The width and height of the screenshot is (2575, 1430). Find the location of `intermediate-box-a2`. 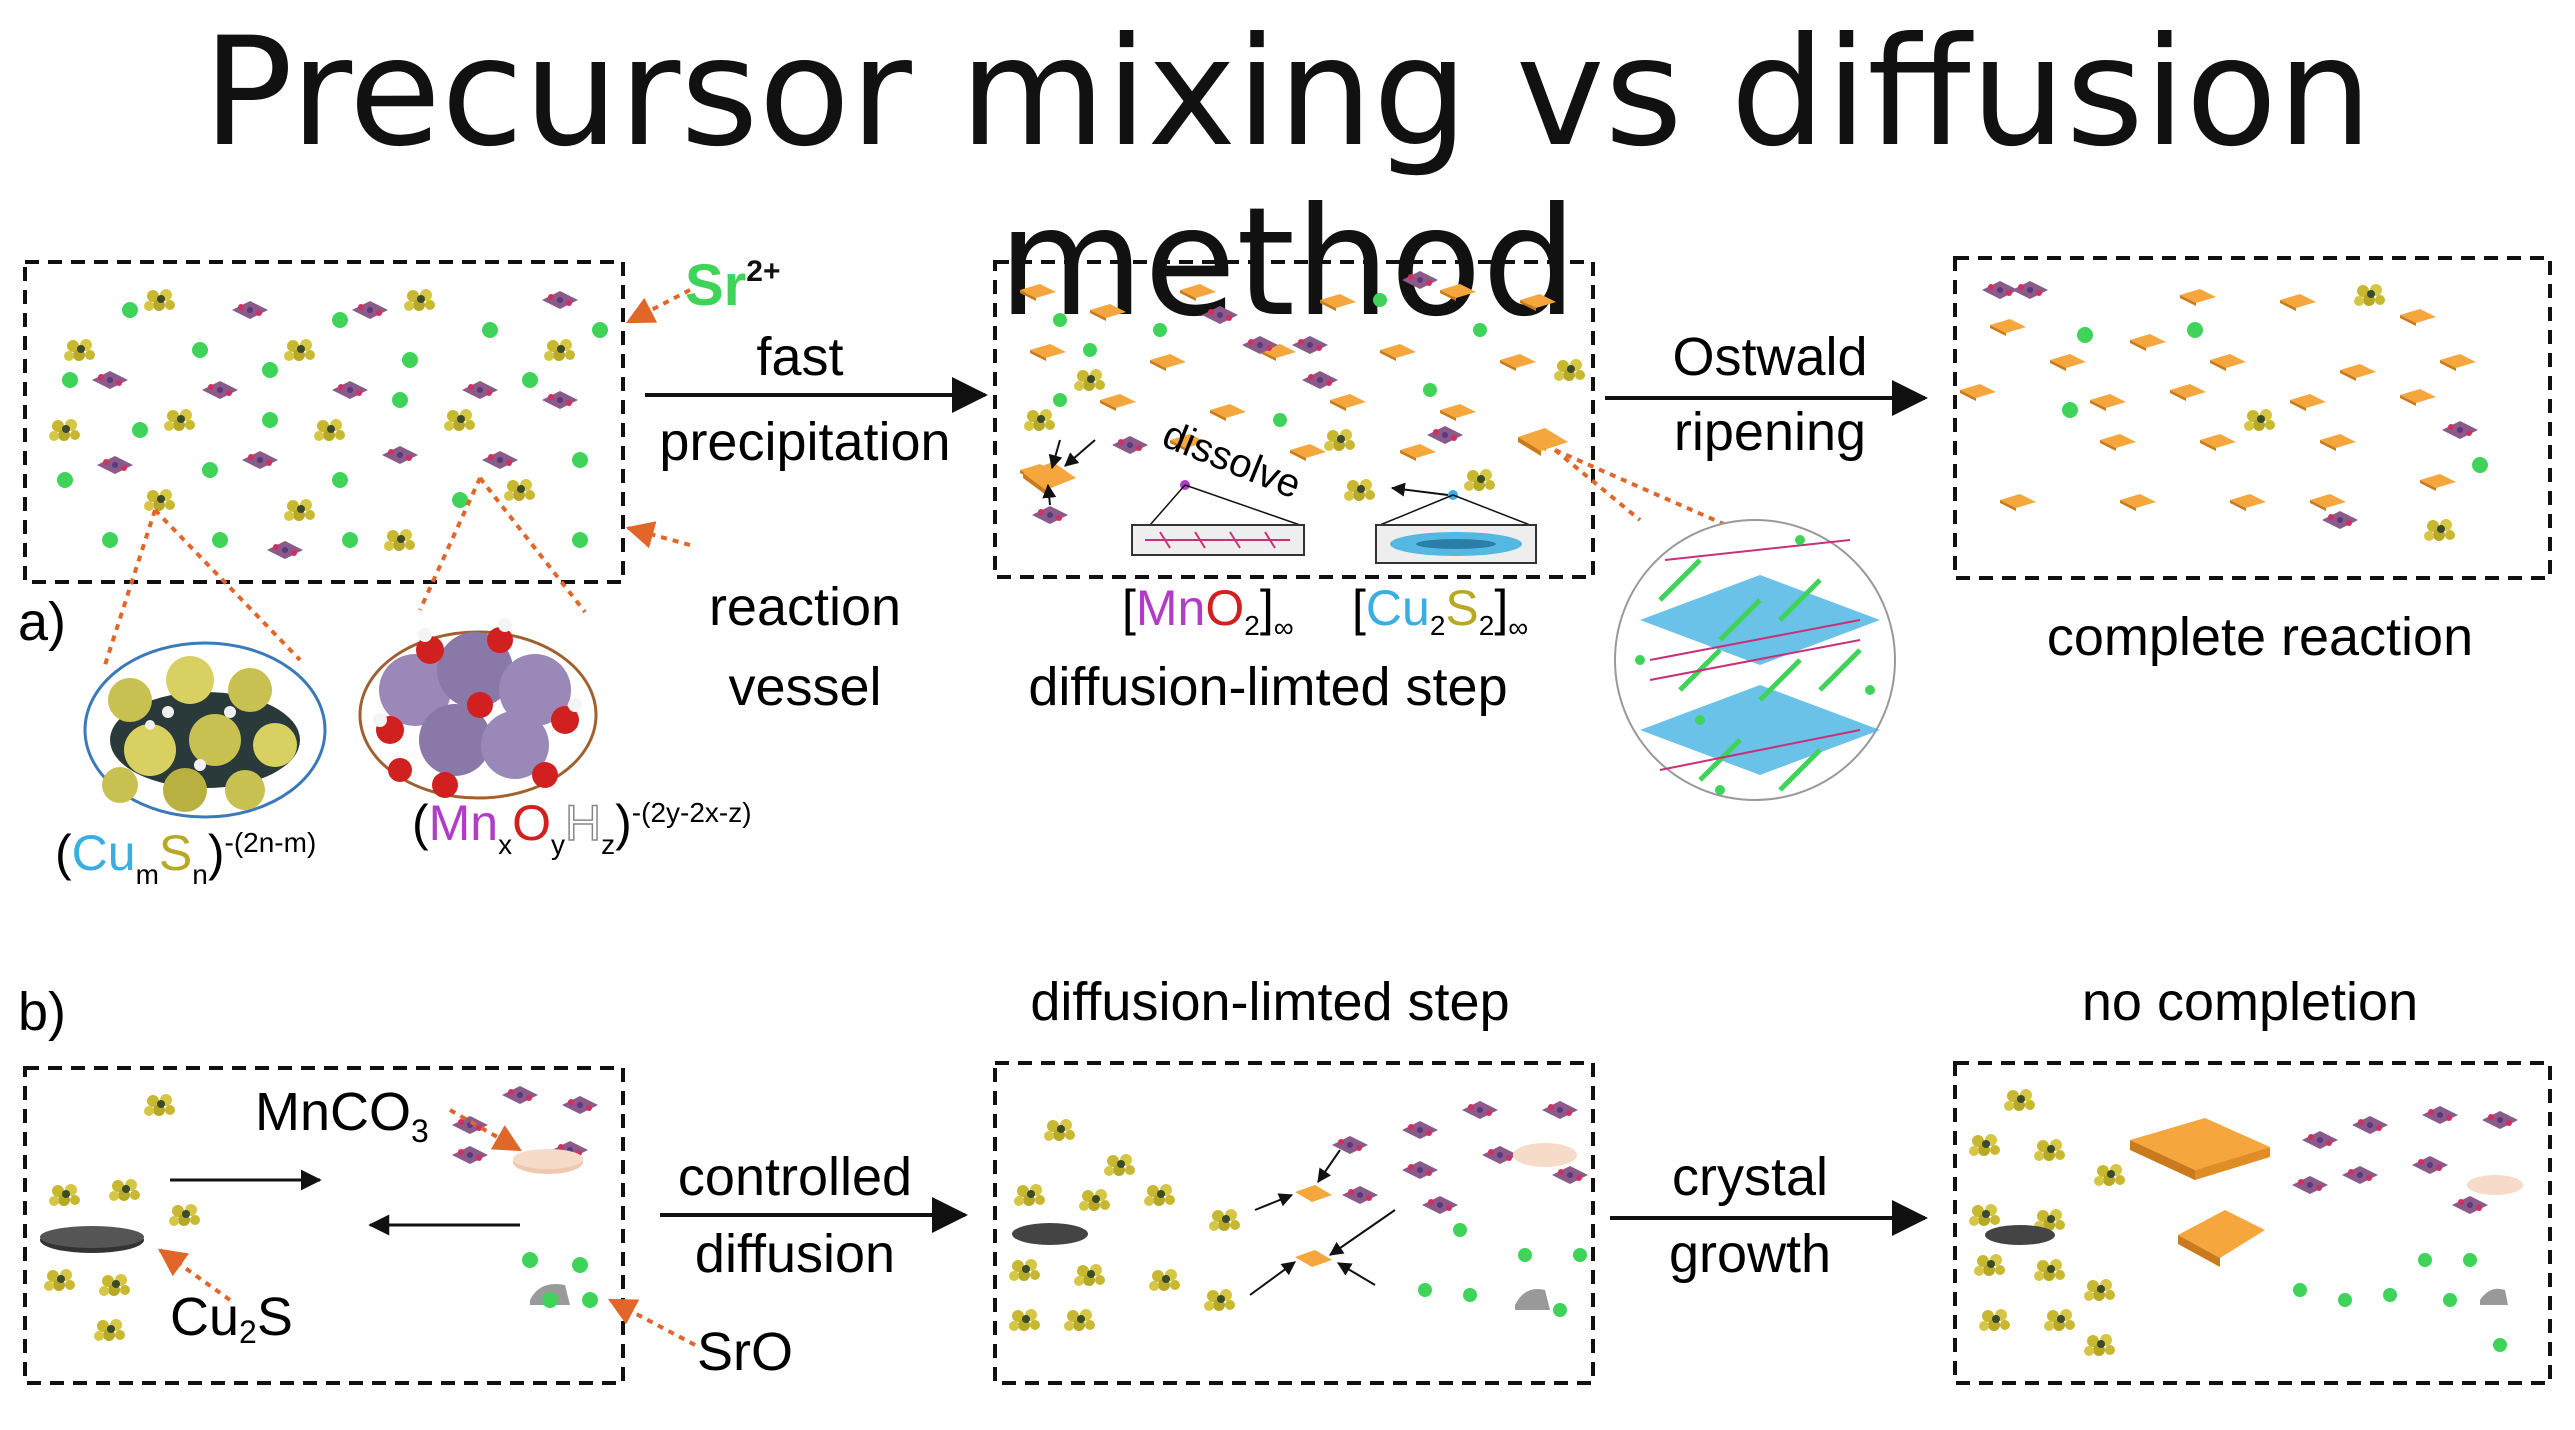

intermediate-box-a2 is located at coordinates (1294, 419).